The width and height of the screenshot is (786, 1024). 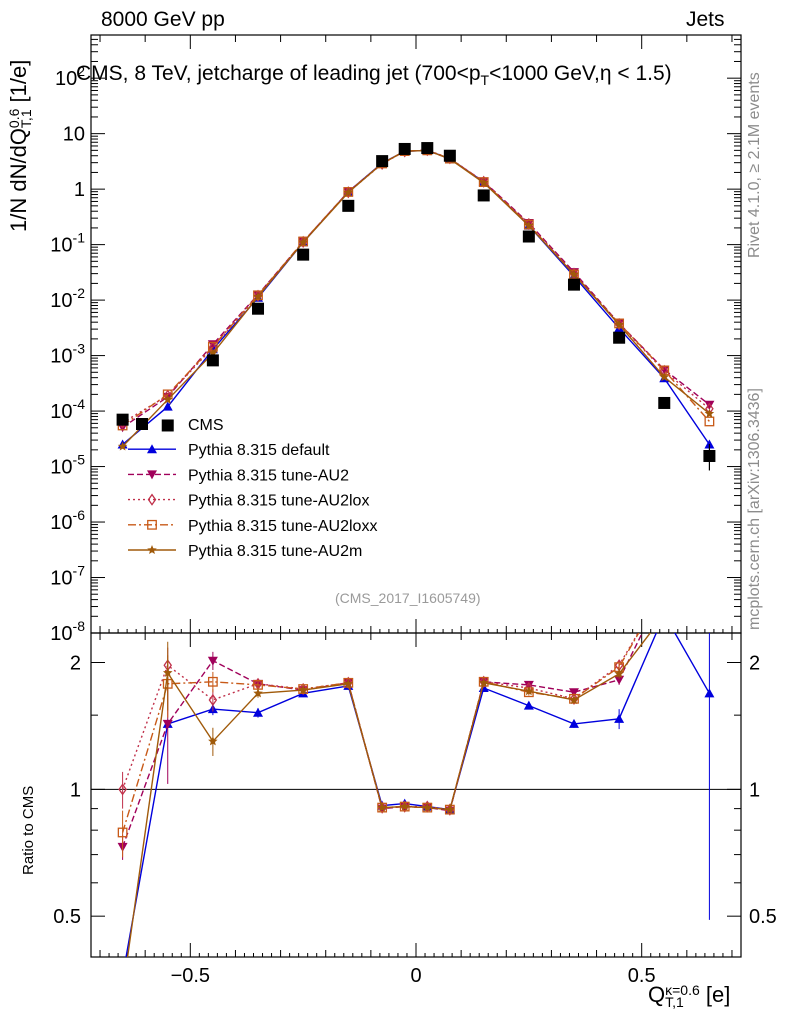 I want to click on y-tick-label: 10⁻⁸, so click(x=67, y=631).